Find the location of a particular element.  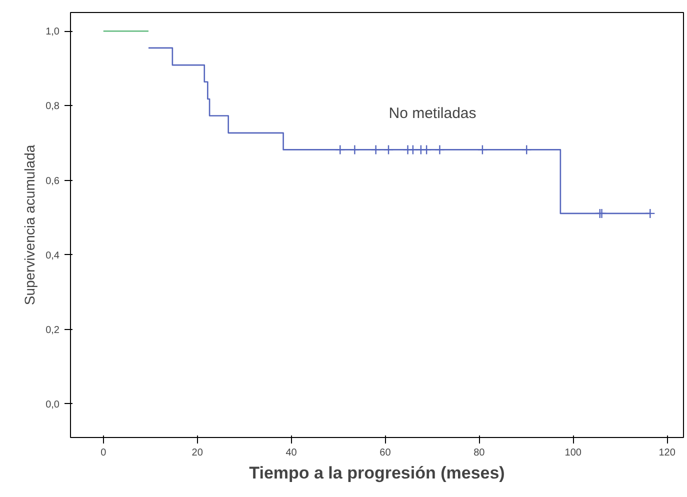

x-axis-title: Tiempo a la progresión (meses) is located at coordinates (377, 473).